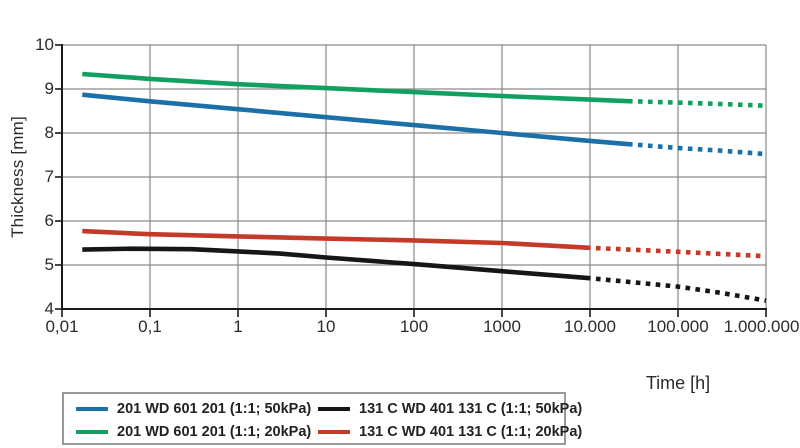 The height and width of the screenshot is (448, 800). I want to click on y-tick-label-6: 6, so click(49, 220).